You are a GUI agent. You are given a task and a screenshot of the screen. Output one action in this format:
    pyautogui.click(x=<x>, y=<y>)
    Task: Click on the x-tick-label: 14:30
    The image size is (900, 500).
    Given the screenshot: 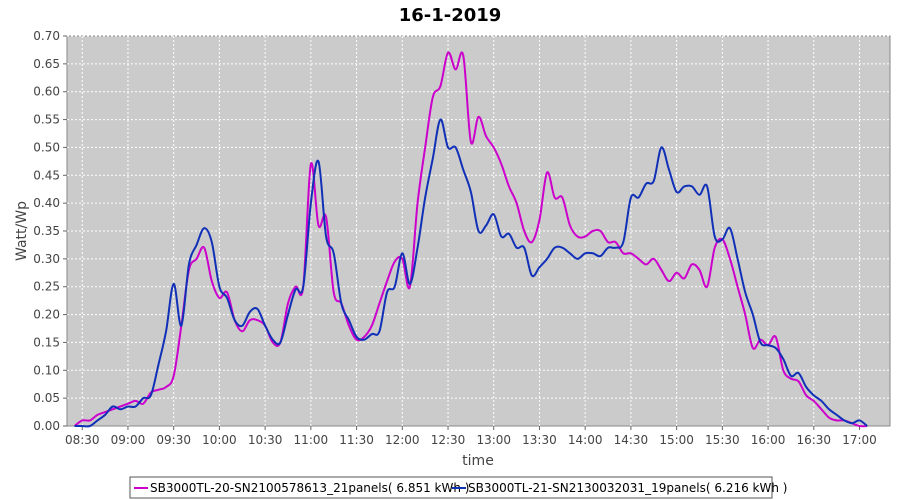 What is the action you would take?
    pyautogui.click(x=631, y=440)
    